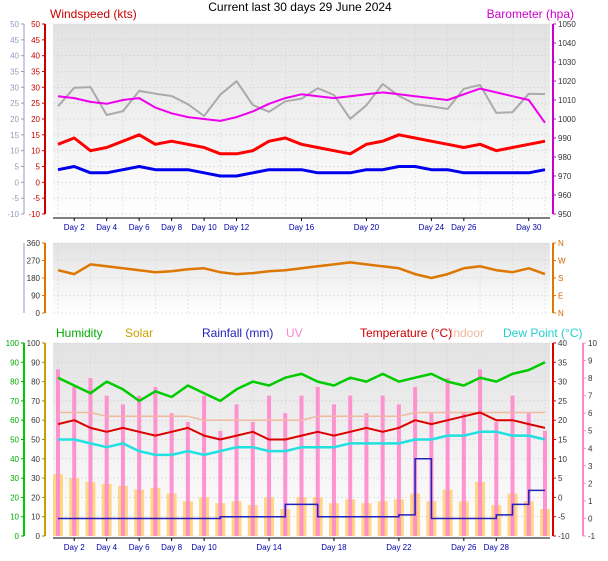 The height and width of the screenshot is (561, 608). Describe the element at coordinates (14, 440) in the screenshot. I see `humidity-axis-tick-label: 50` at that location.